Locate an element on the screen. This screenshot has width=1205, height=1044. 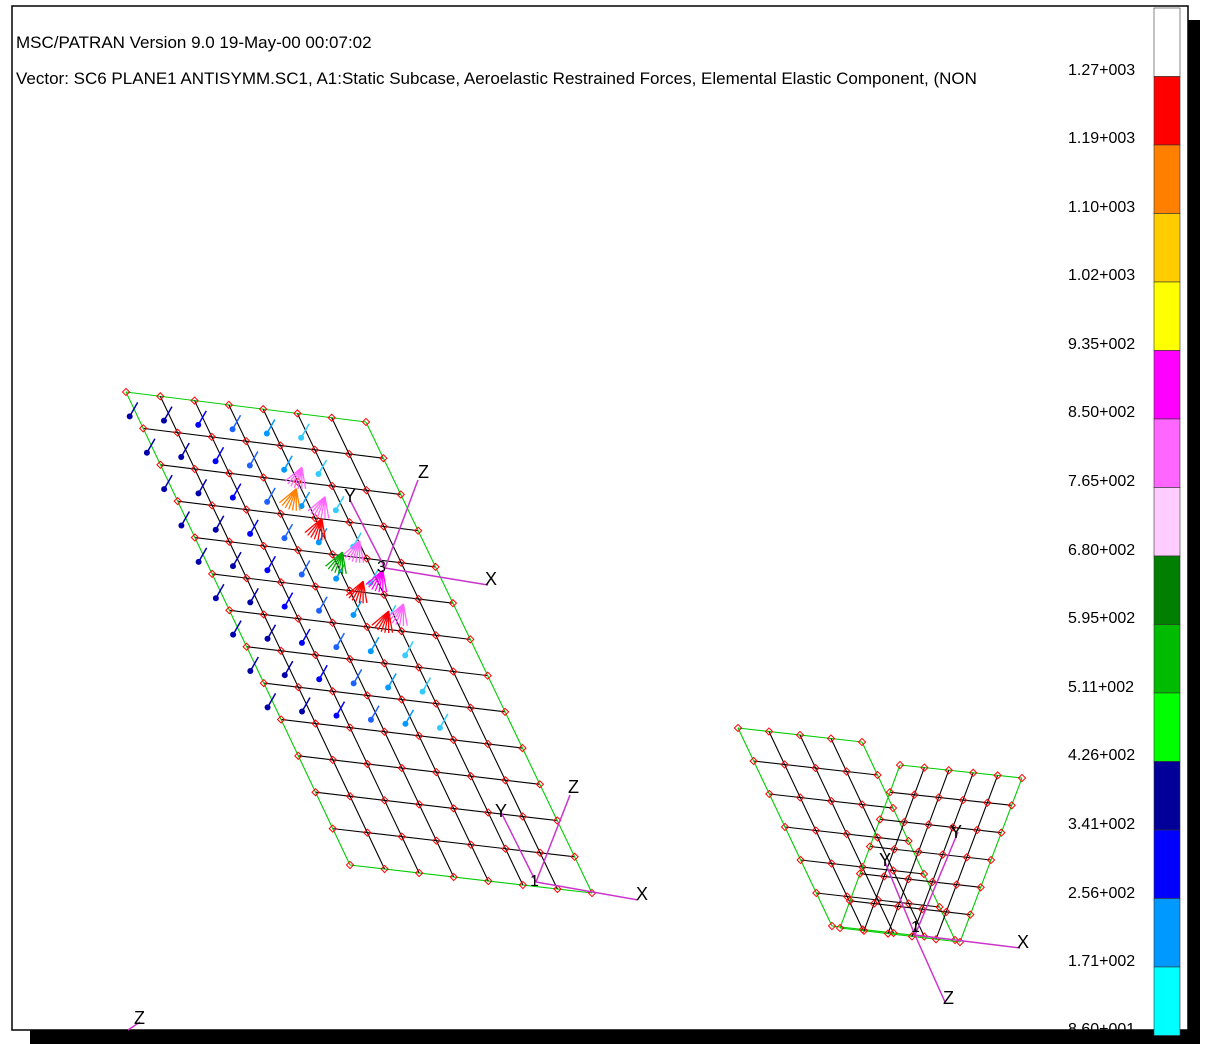
frame-shadow-bottom is located at coordinates (615, 1037).